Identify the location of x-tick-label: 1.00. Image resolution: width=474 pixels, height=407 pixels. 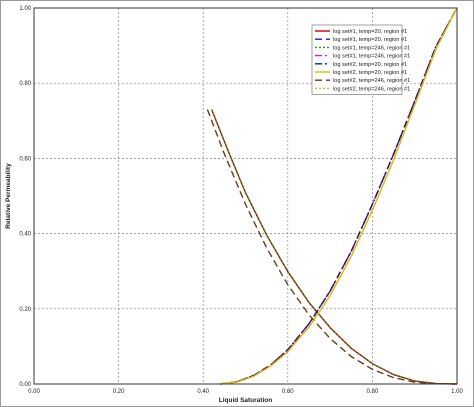
(457, 392).